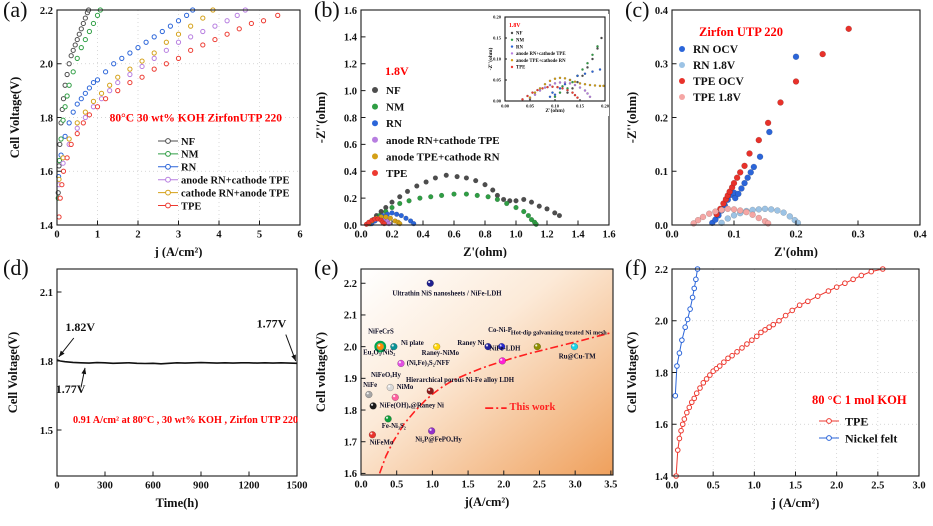 The image size is (933, 526). What do you see at coordinates (717, 98) in the screenshot?
I see `svg-text: TPE 1.8V` at bounding box center [717, 98].